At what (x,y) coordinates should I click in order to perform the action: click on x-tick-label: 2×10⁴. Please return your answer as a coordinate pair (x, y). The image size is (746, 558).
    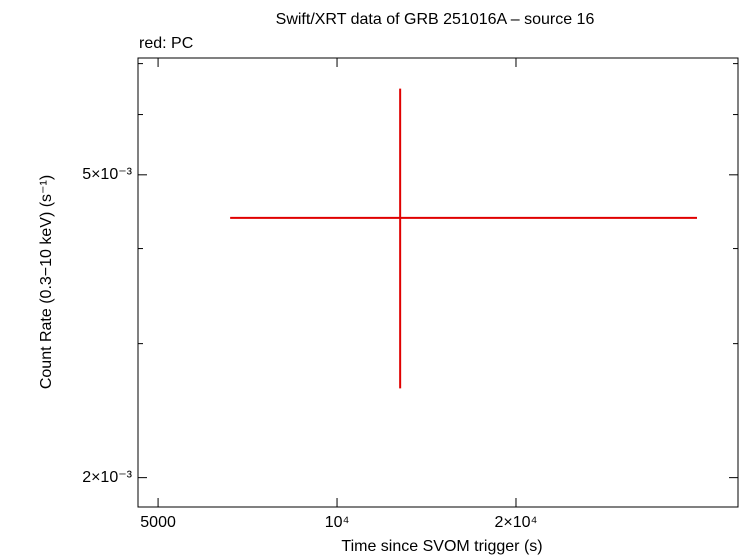
    Looking at the image, I should click on (516, 522).